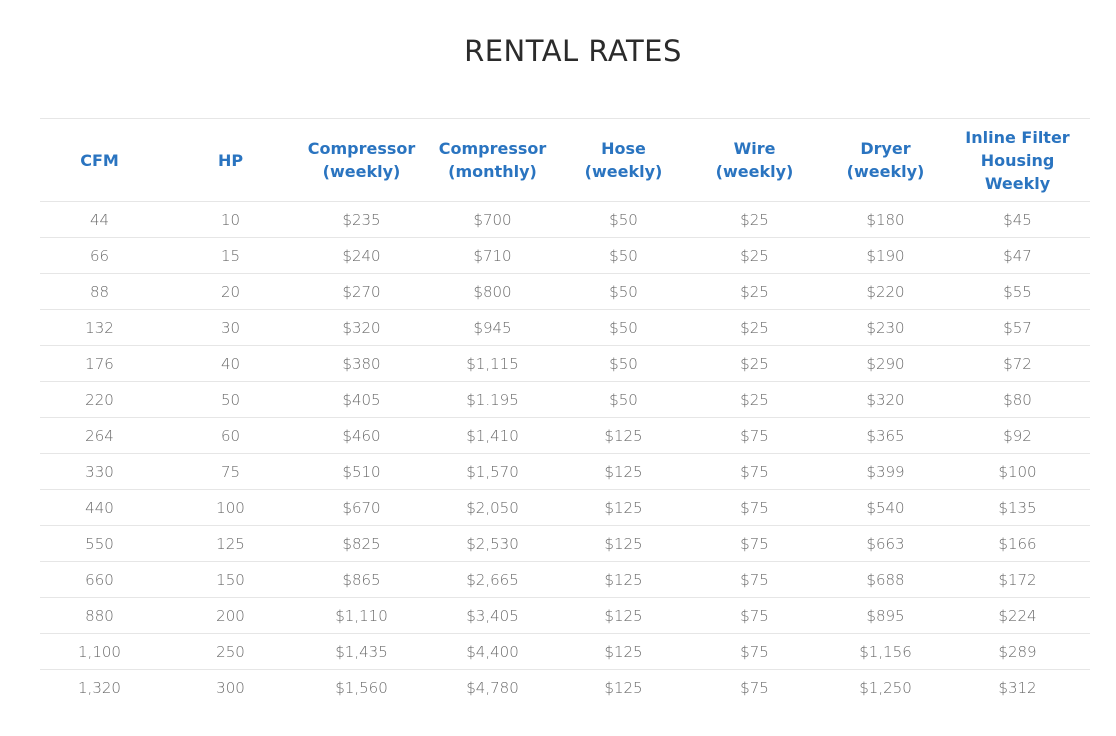 Image resolution: width=1116 pixels, height=736 pixels. Describe the element at coordinates (230, 291) in the screenshot. I see `table-cell-hp: 20` at that location.